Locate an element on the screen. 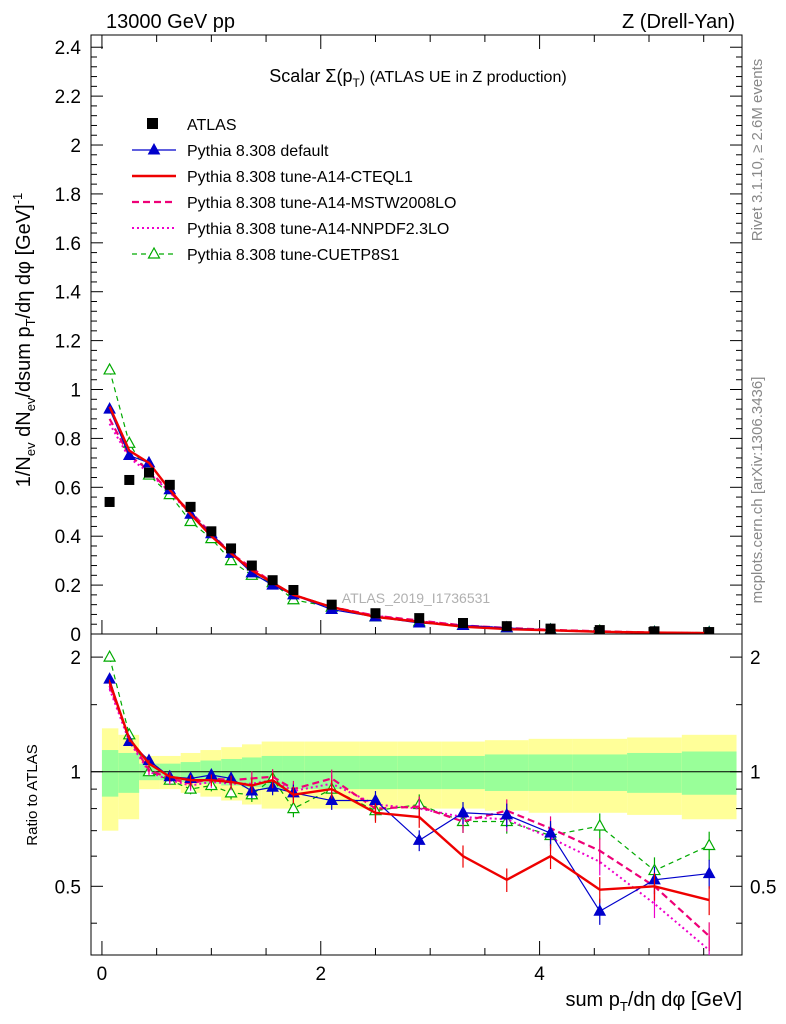 This screenshot has height=1024, width=786. legend-label-atlas: ATLAS is located at coordinates (212, 125).